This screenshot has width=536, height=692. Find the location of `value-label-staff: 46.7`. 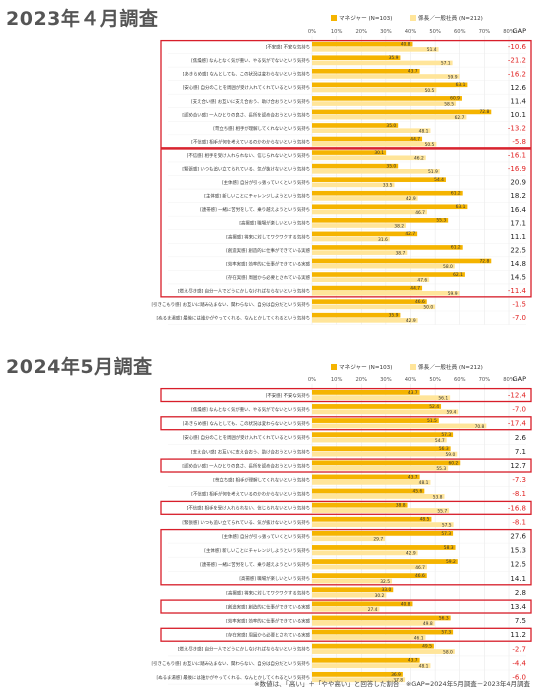

value-label-staff: 46.7 is located at coordinates (420, 568).